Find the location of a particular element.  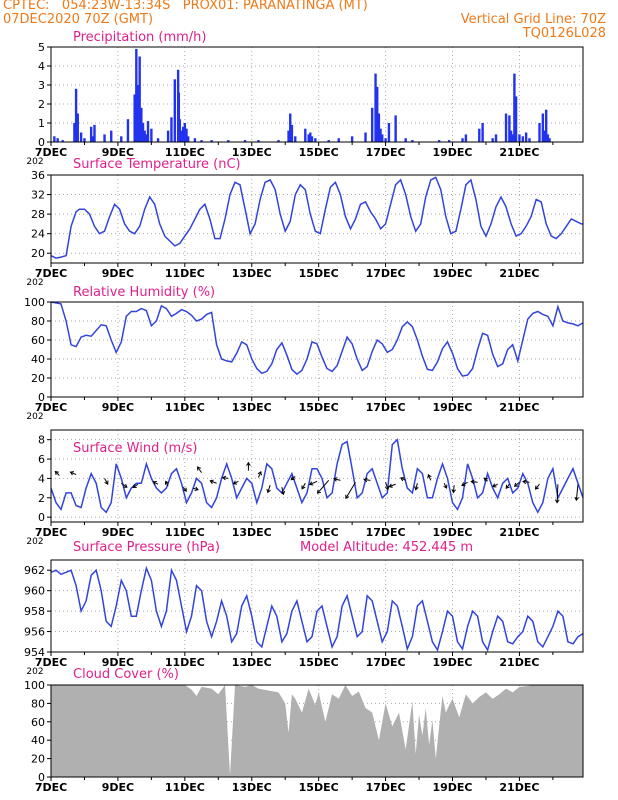

y-tick-label: 100 is located at coordinates (34, 302).